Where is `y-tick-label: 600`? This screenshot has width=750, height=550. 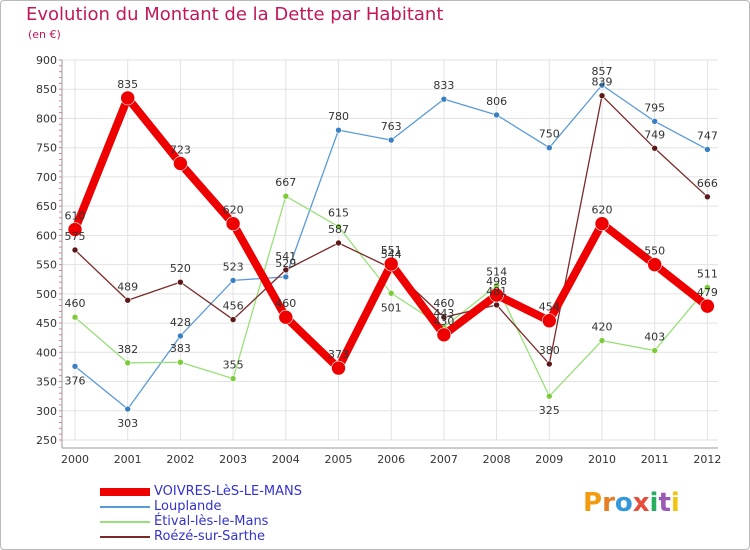
y-tick-label: 600 is located at coordinates (46, 235).